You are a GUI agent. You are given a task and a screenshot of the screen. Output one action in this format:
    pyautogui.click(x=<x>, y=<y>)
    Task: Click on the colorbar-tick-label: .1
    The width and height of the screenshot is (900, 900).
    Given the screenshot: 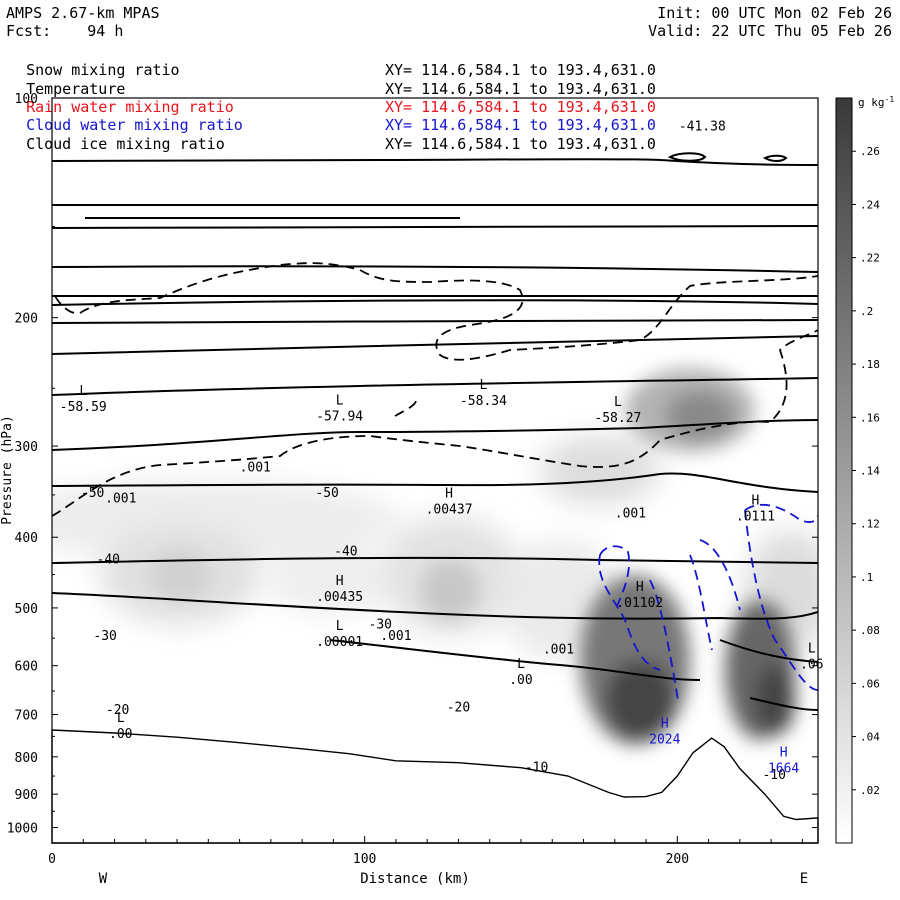 What is the action you would take?
    pyautogui.click(x=866, y=577)
    